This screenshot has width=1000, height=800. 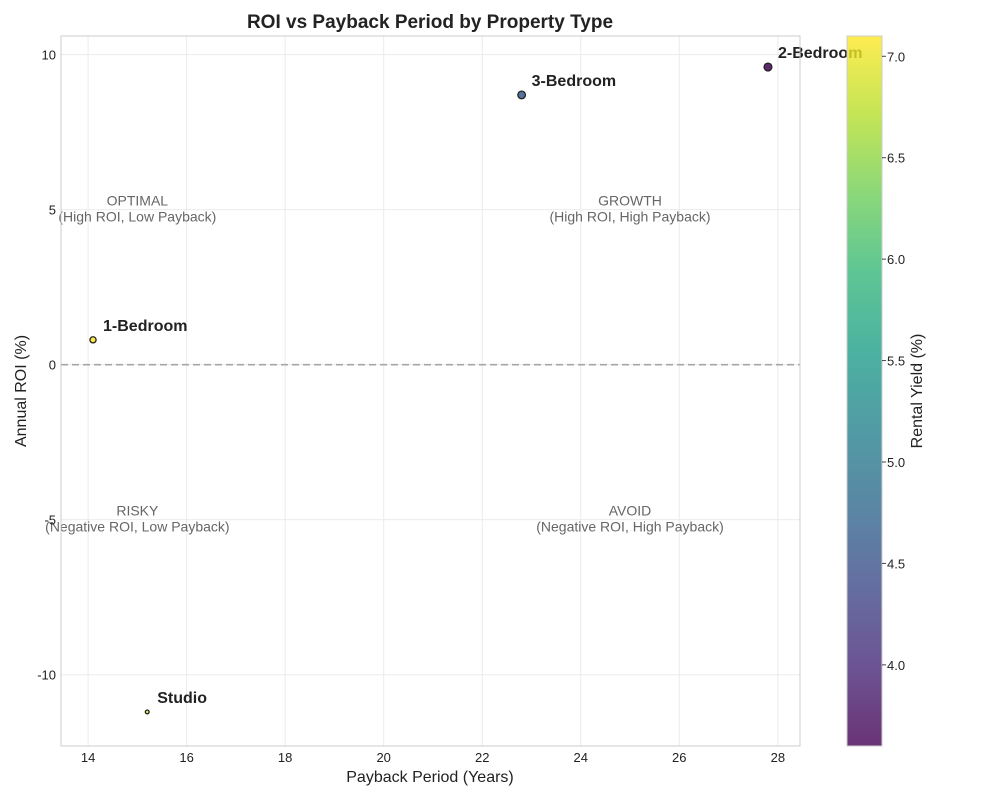 What do you see at coordinates (679, 757) in the screenshot?
I see `x-tick-label: 26` at bounding box center [679, 757].